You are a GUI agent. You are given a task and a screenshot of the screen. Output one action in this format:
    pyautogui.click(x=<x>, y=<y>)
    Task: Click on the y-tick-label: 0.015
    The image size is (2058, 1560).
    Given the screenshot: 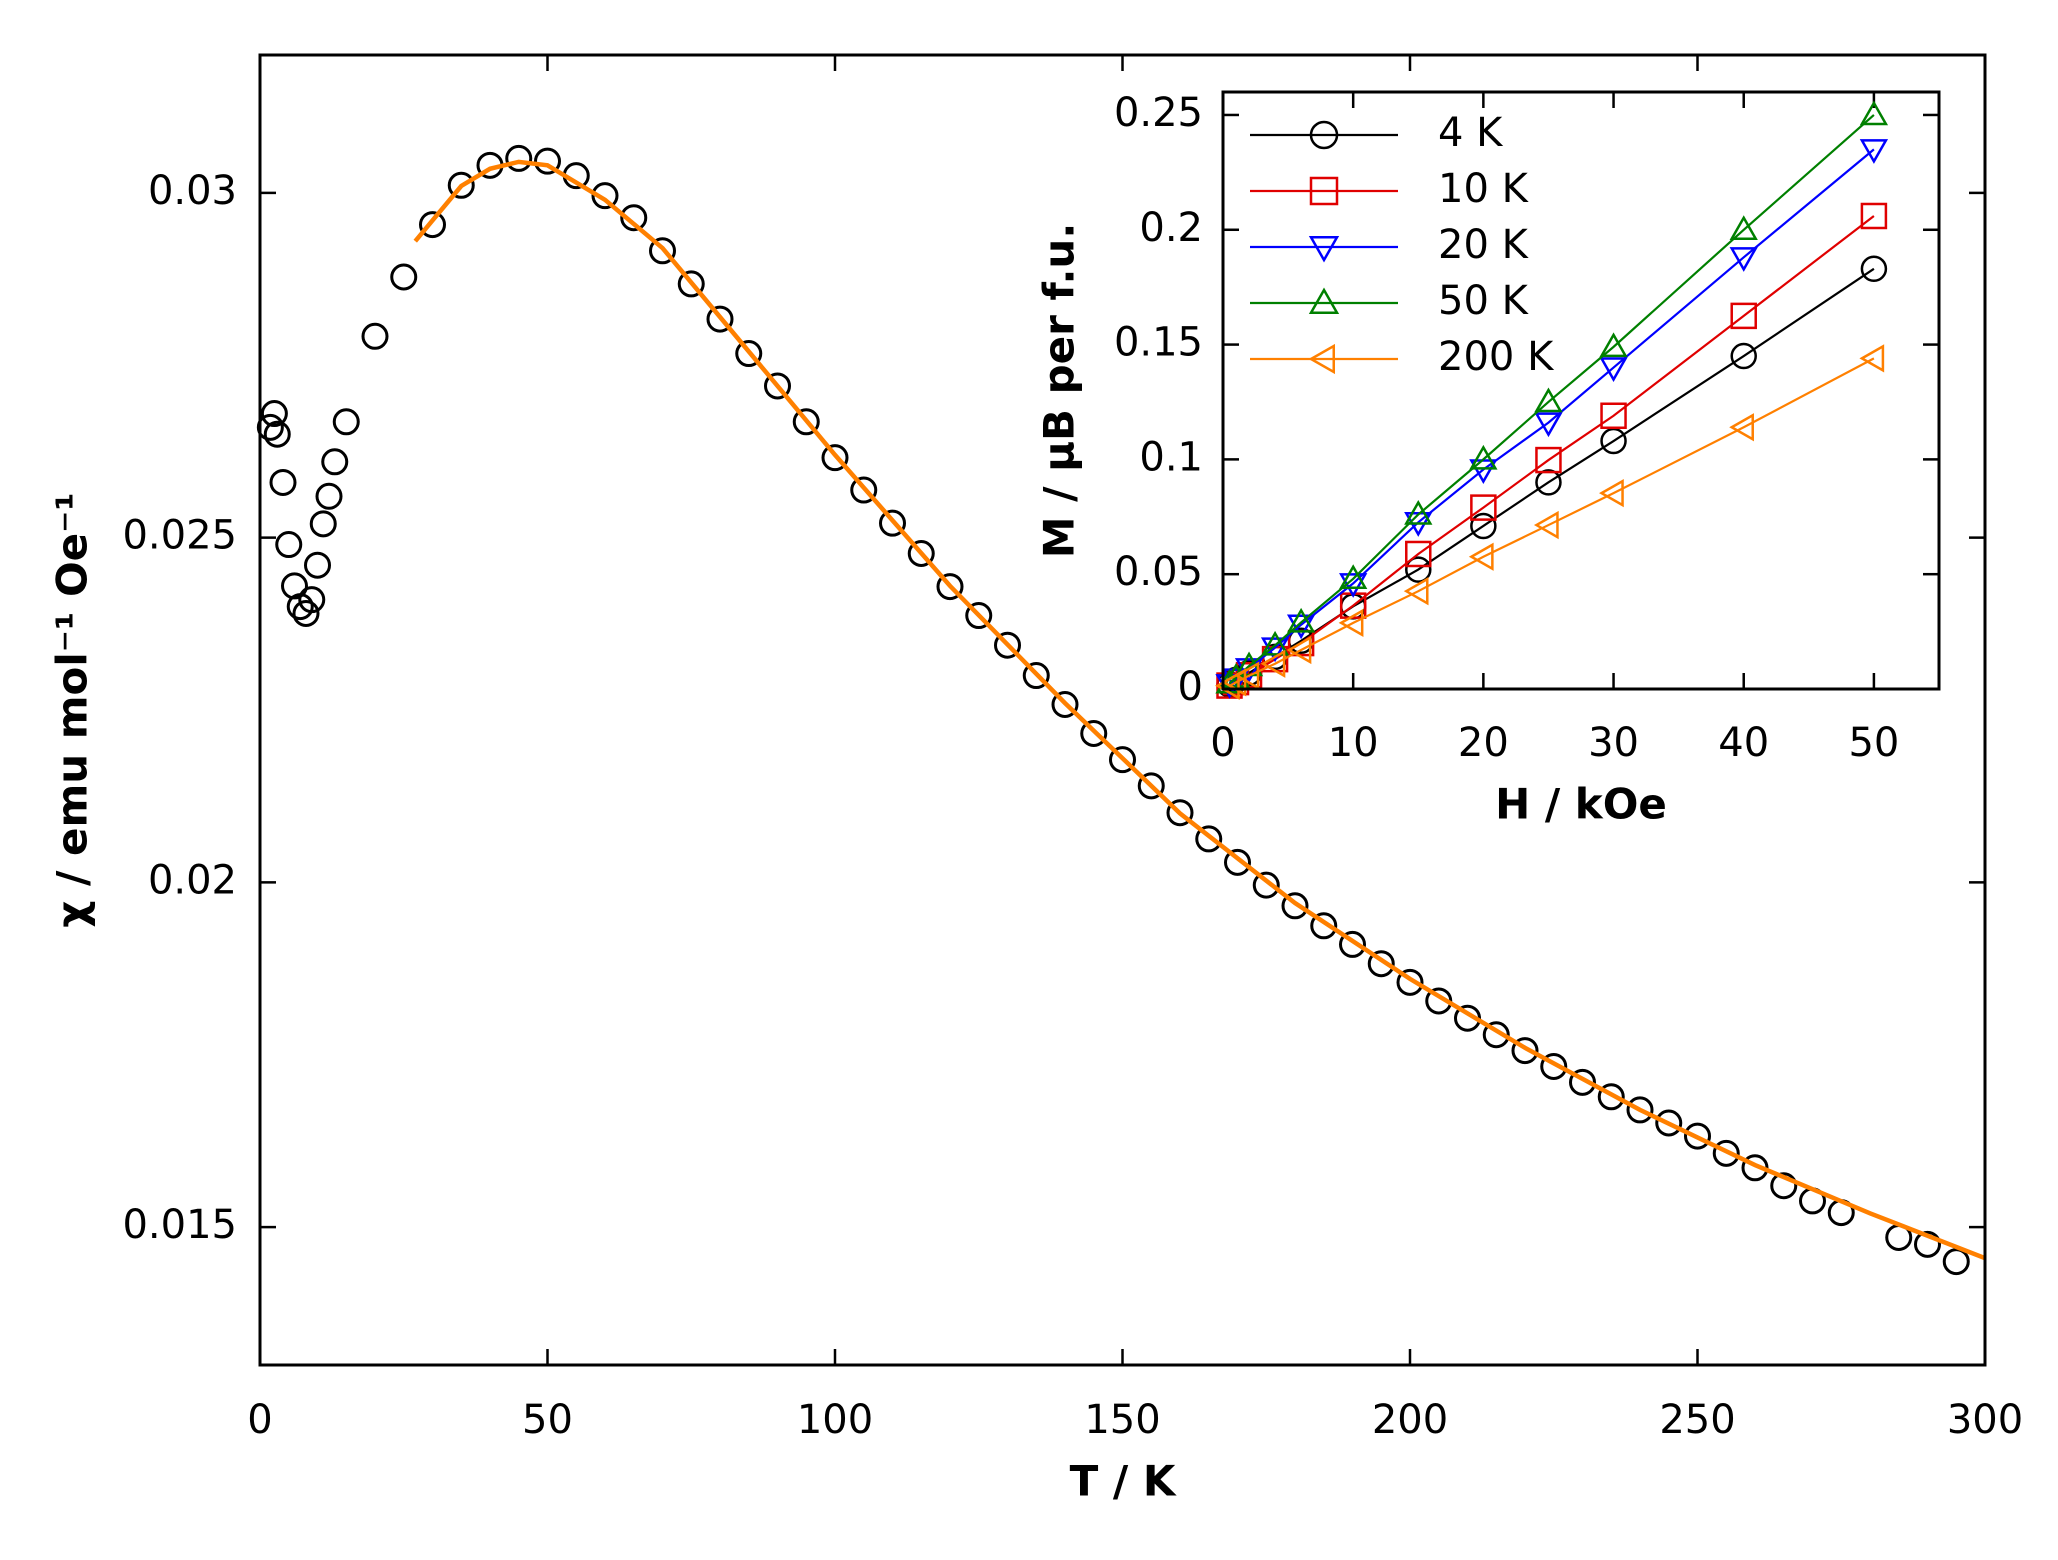 What is the action you would take?
    pyautogui.click(x=179, y=1225)
    